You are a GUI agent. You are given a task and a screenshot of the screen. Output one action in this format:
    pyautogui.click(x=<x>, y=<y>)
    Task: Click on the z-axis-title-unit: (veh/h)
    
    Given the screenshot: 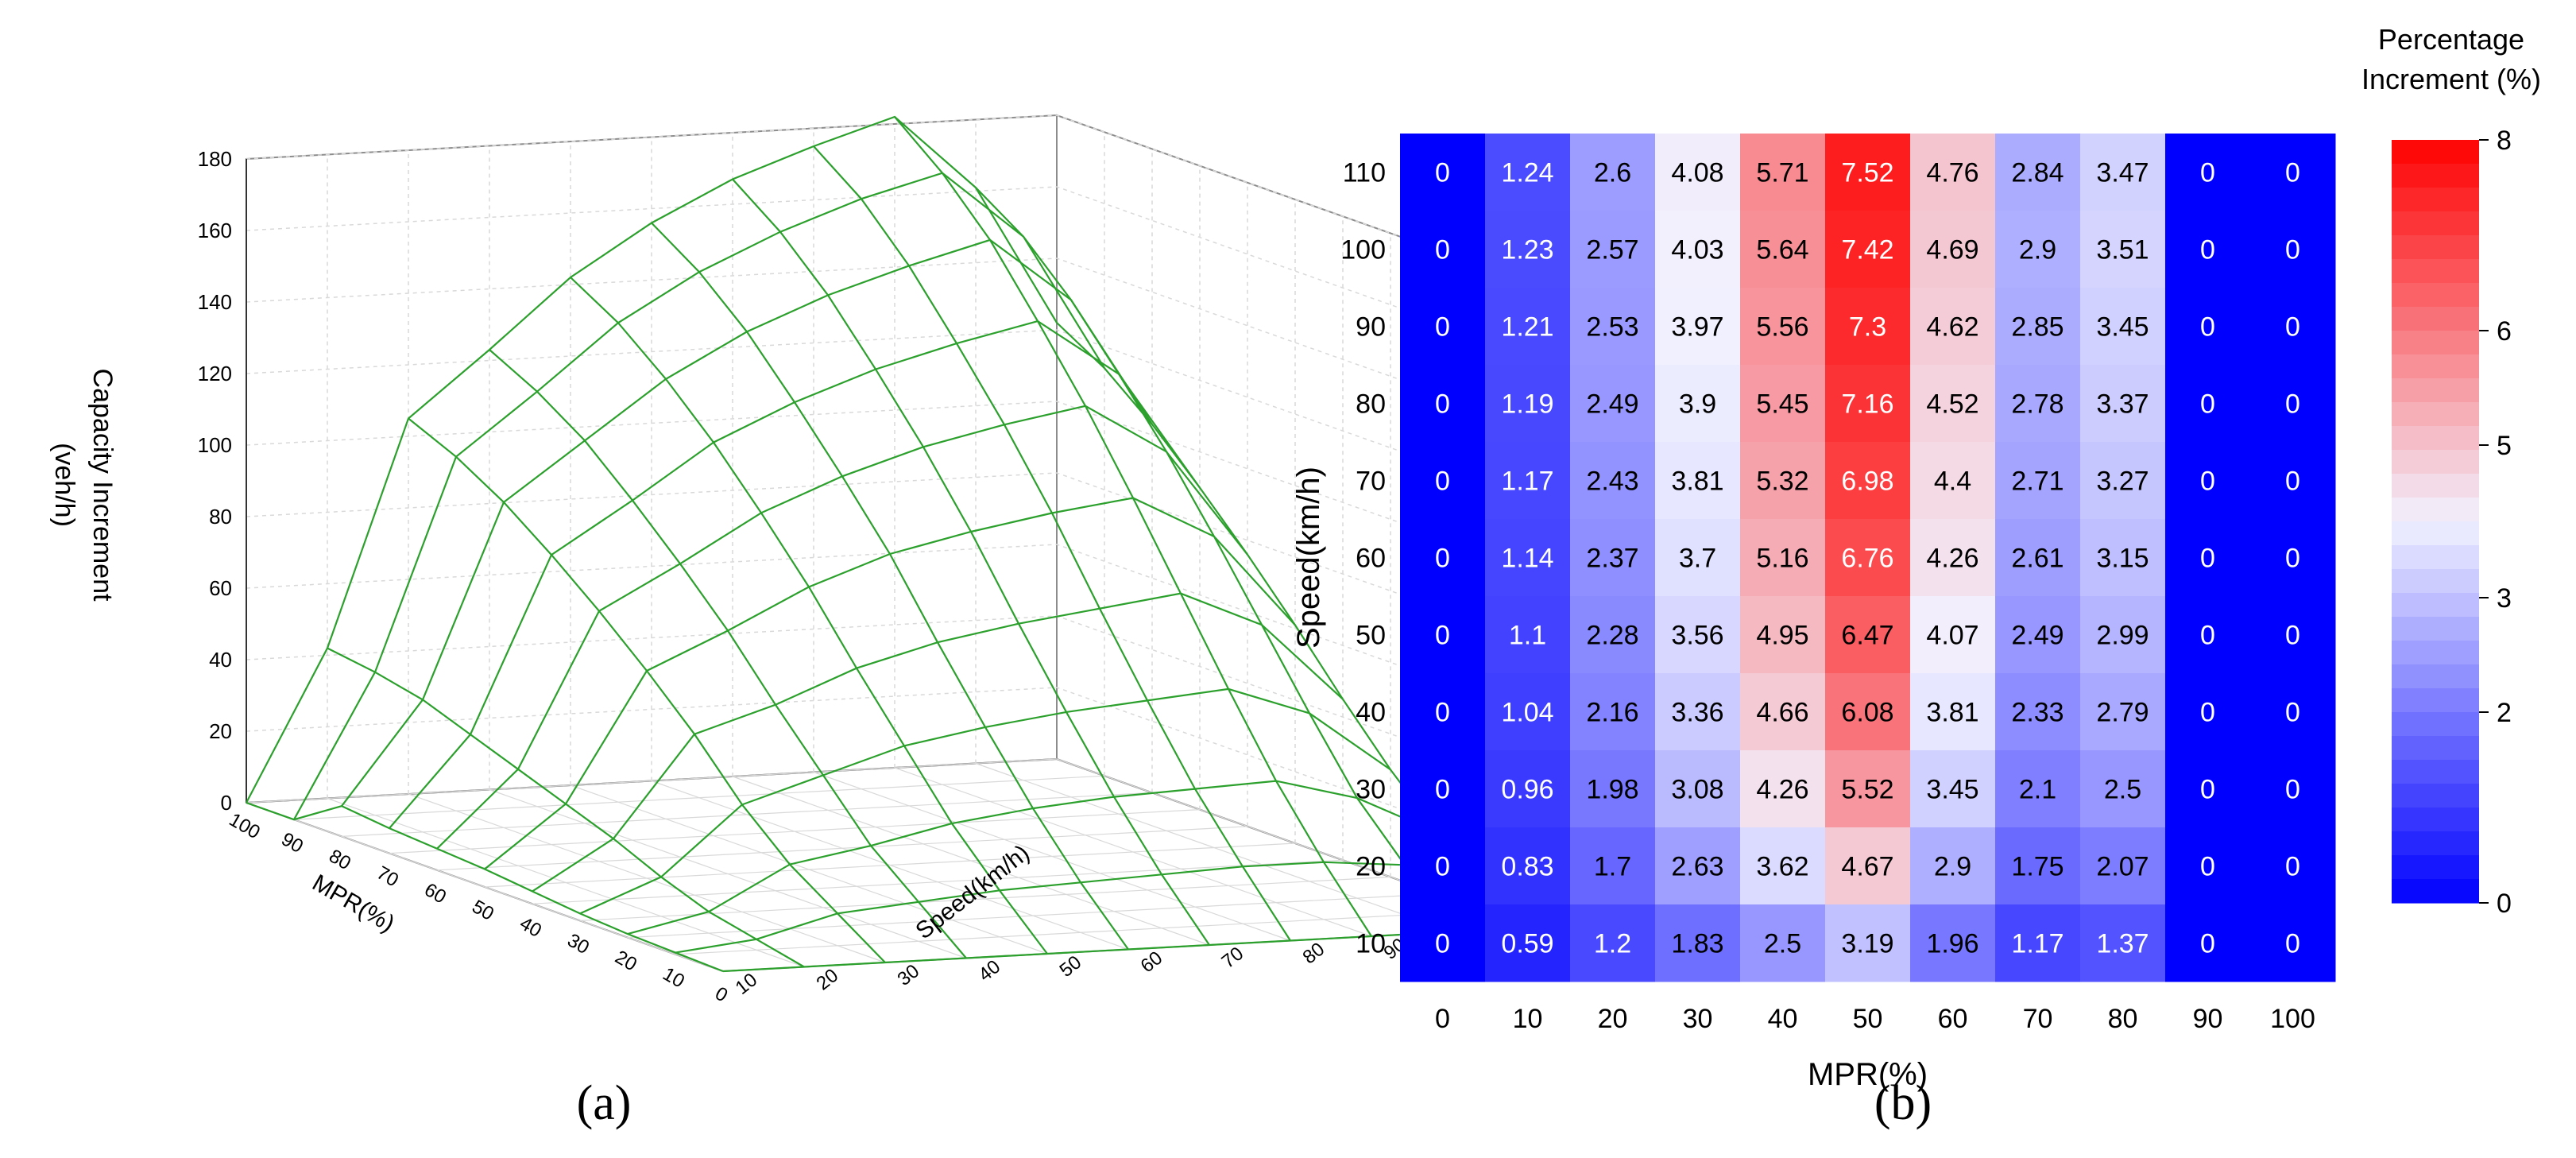 What is the action you would take?
    pyautogui.click(x=64, y=485)
    